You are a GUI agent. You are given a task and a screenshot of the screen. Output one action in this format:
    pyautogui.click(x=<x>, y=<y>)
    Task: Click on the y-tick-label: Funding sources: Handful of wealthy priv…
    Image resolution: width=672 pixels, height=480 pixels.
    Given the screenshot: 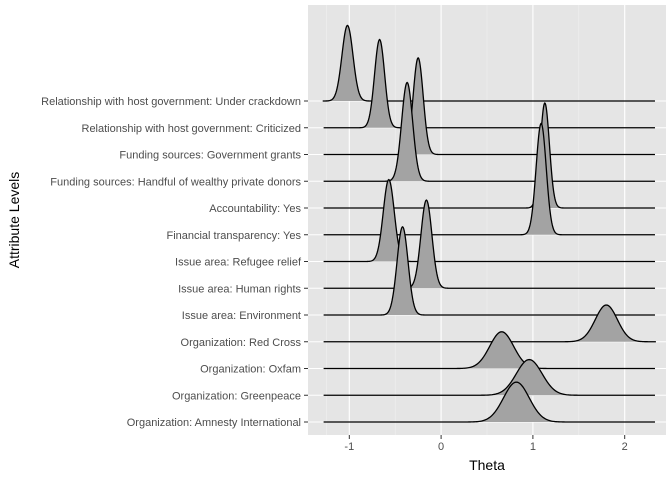 What is the action you would take?
    pyautogui.click(x=175, y=182)
    